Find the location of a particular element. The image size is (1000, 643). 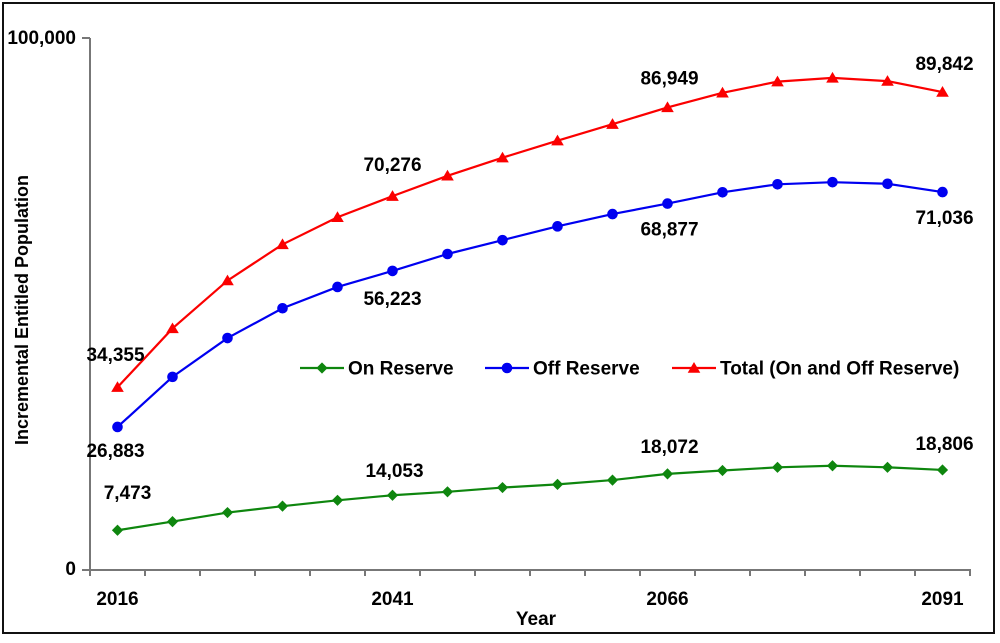

data-label: 89,842 is located at coordinates (944, 64).